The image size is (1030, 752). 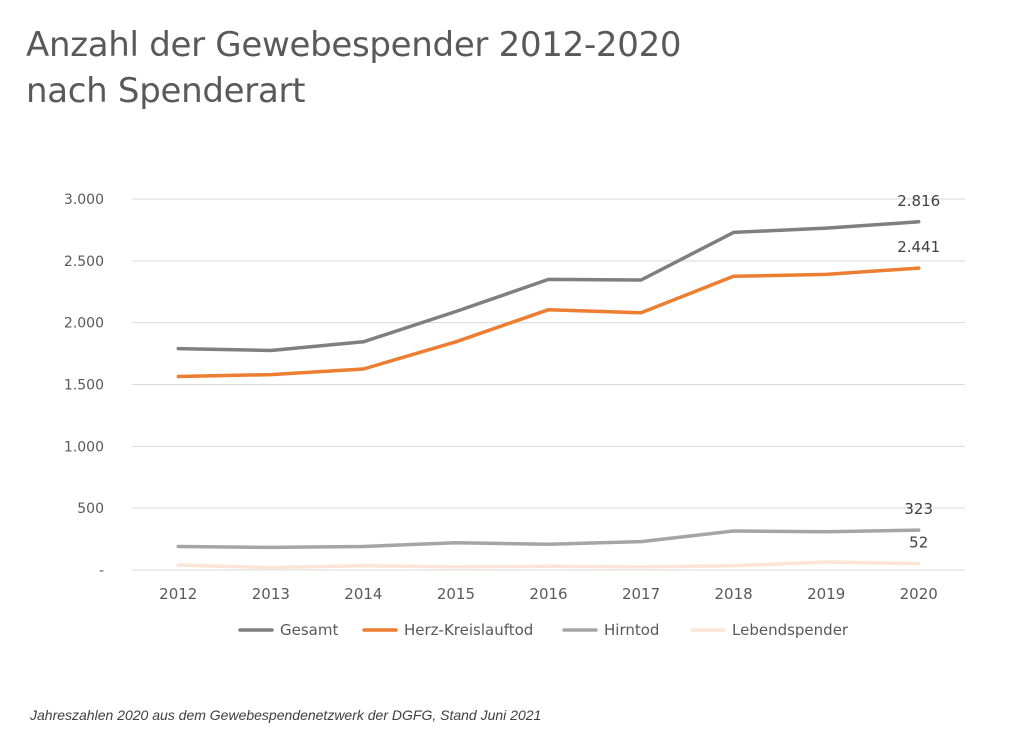 I want to click on legend-label-gesamt: Gesamt, so click(x=309, y=630).